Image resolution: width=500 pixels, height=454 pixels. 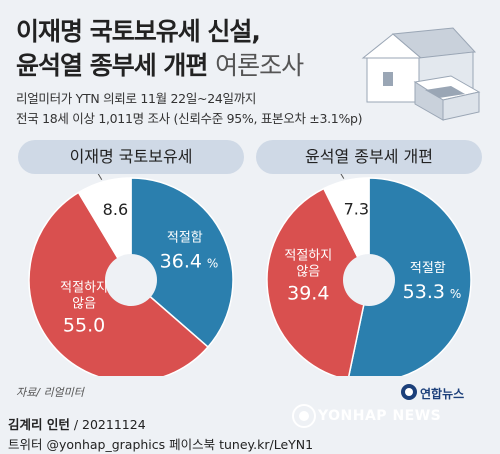 What do you see at coordinates (50, 392) in the screenshot?
I see `source-note: 자료/ 리얼미터` at bounding box center [50, 392].